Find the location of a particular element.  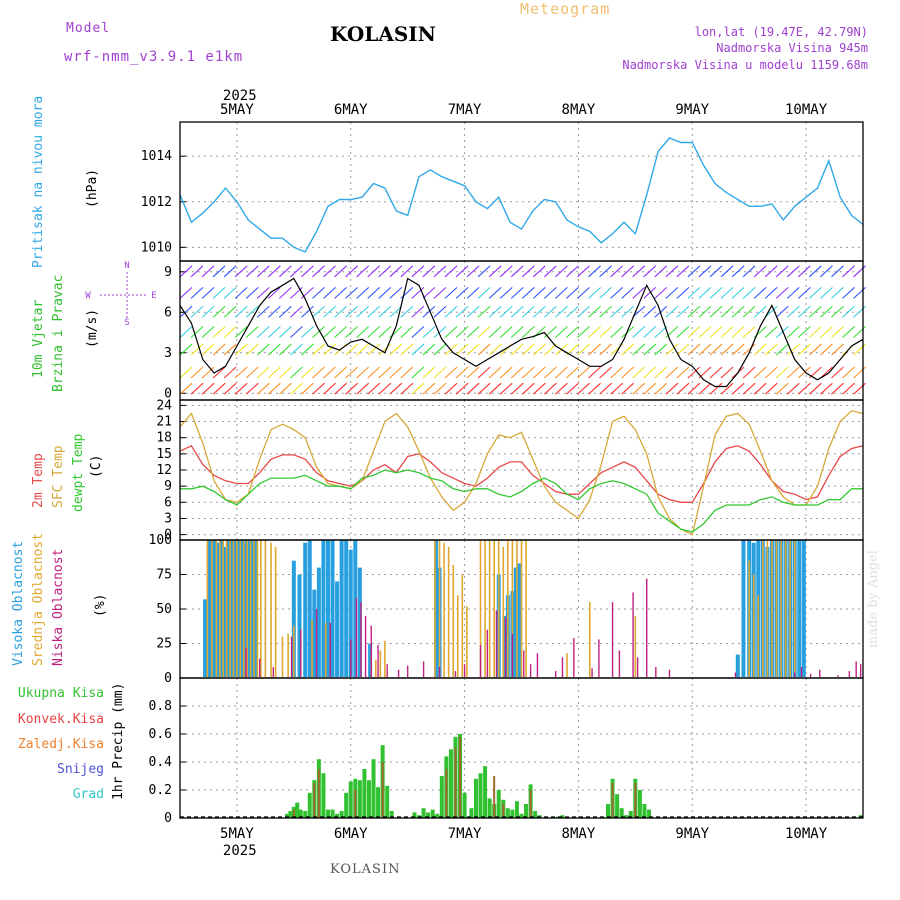

station-elevation: Nadmorska Visina 945m is located at coordinates (792, 48).